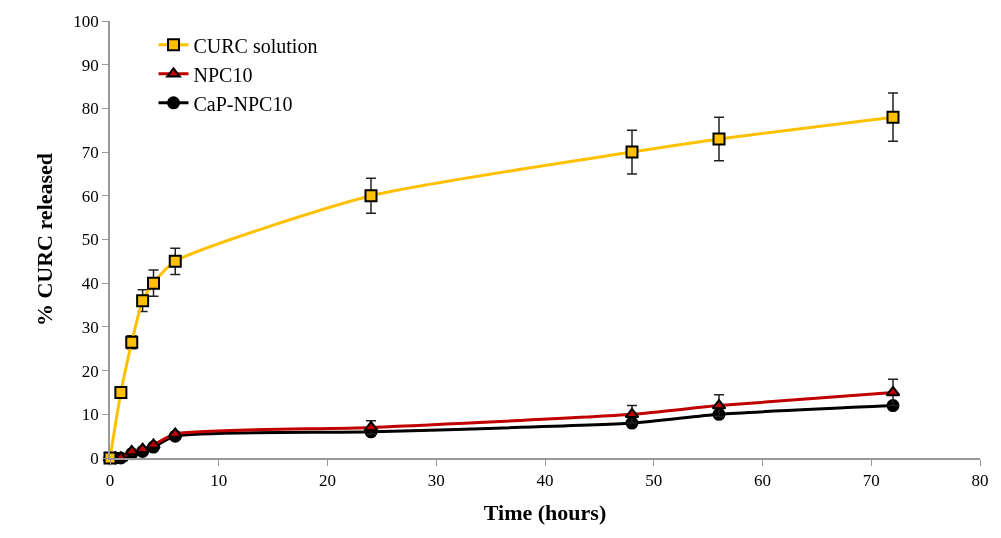 The width and height of the screenshot is (1001, 538). I want to click on y-tick-label: 50, so click(90, 240).